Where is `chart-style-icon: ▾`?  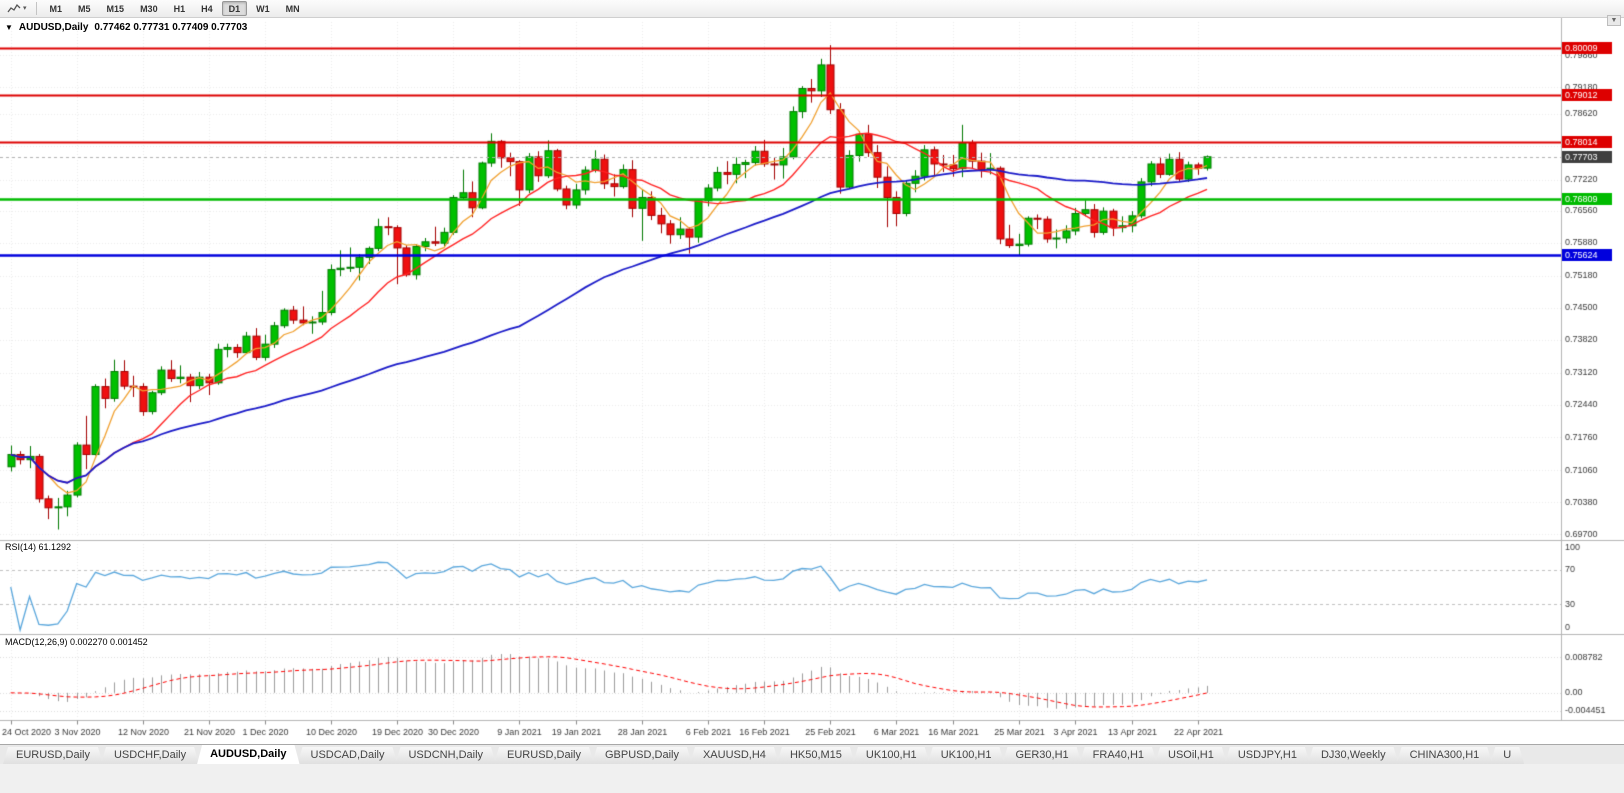
chart-style-icon: ▾ is located at coordinates (17, 9).